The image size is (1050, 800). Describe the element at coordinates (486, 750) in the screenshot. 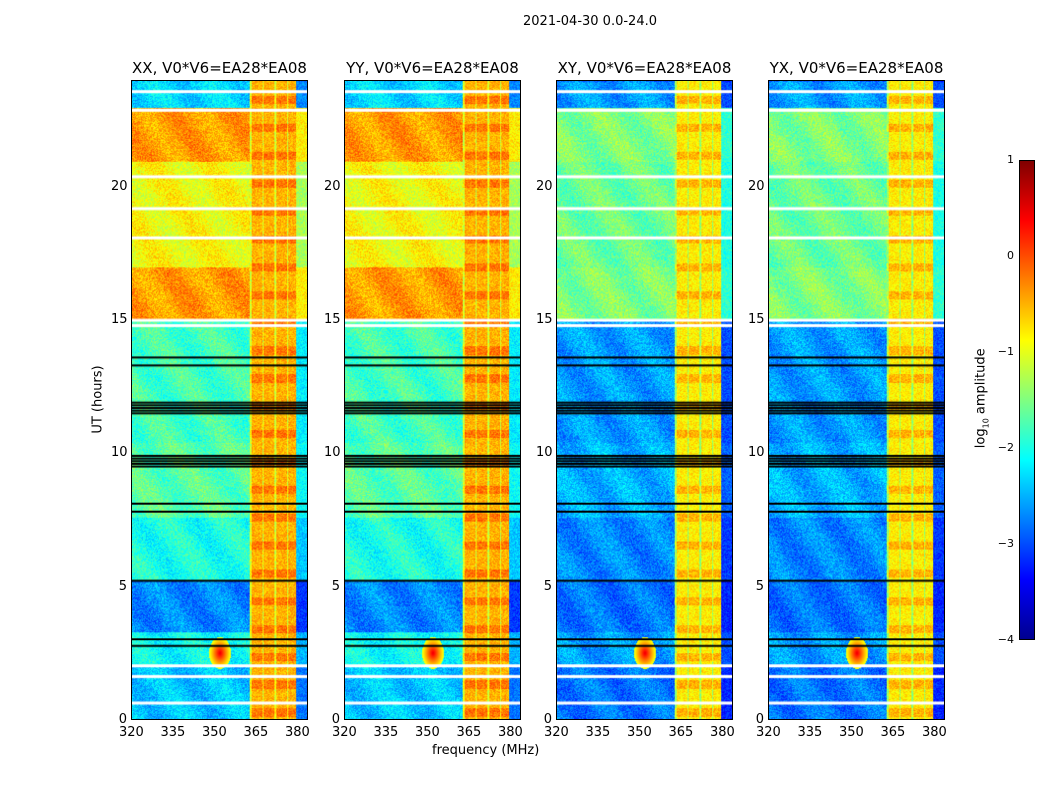

I see `x-axis-label: frequency (MHz)` at that location.